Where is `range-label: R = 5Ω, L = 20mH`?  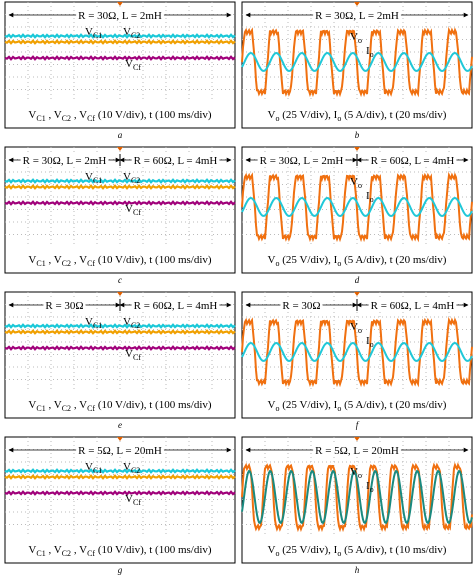
range-label: R = 5Ω, L = 20mH is located at coordinates (357, 451).